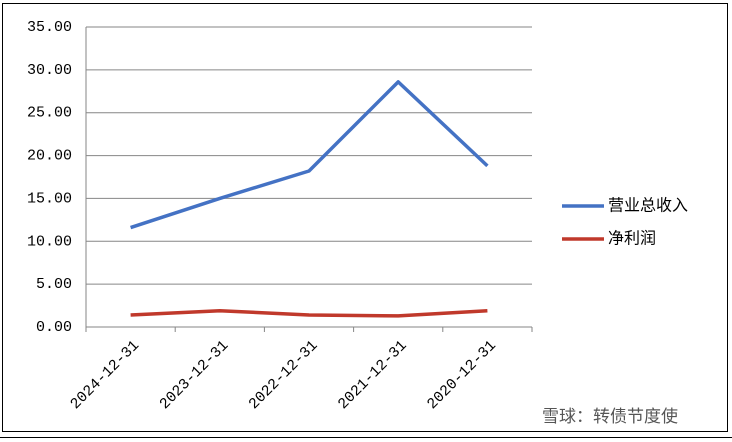 Image resolution: width=732 pixels, height=442 pixels. What do you see at coordinates (49, 27) in the screenshot?
I see `y-tick-label: 35.00` at bounding box center [49, 27].